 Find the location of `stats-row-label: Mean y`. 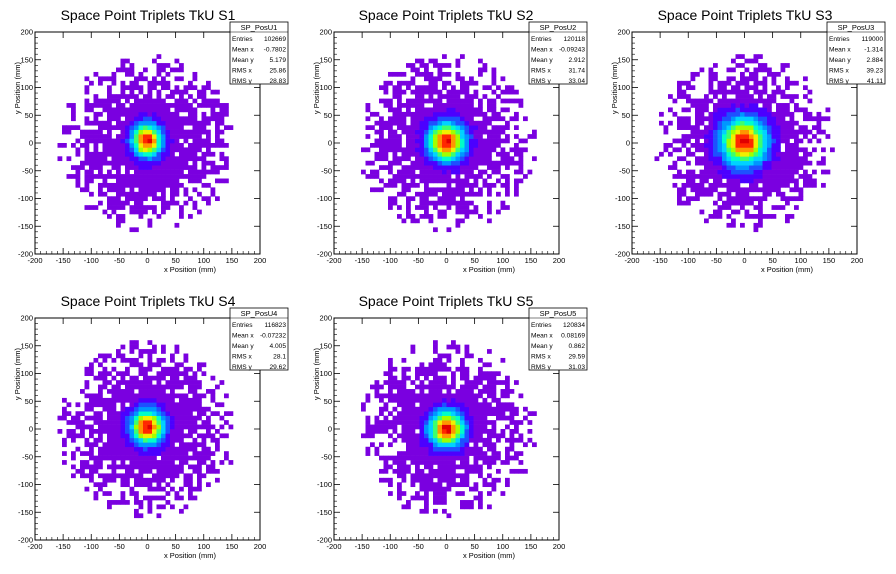

stats-row-label: Mean y is located at coordinates (542, 346).